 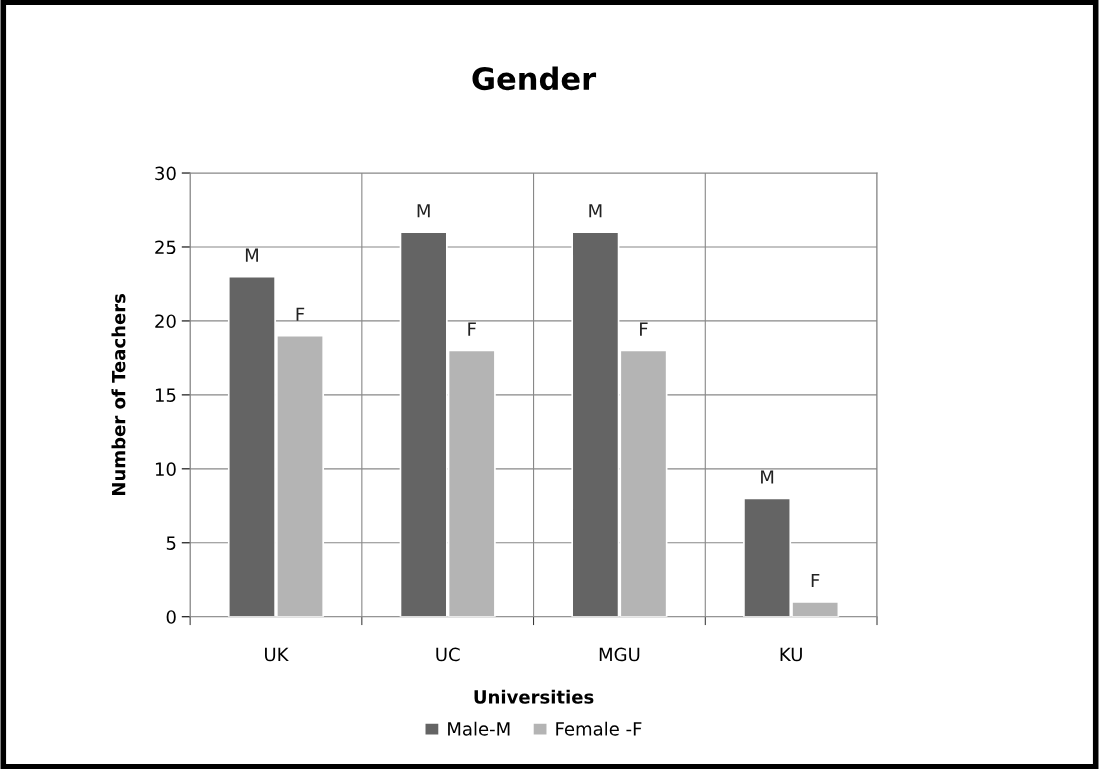 What do you see at coordinates (118, 394) in the screenshot?
I see `y-axis-title: Number of Teachers` at bounding box center [118, 394].